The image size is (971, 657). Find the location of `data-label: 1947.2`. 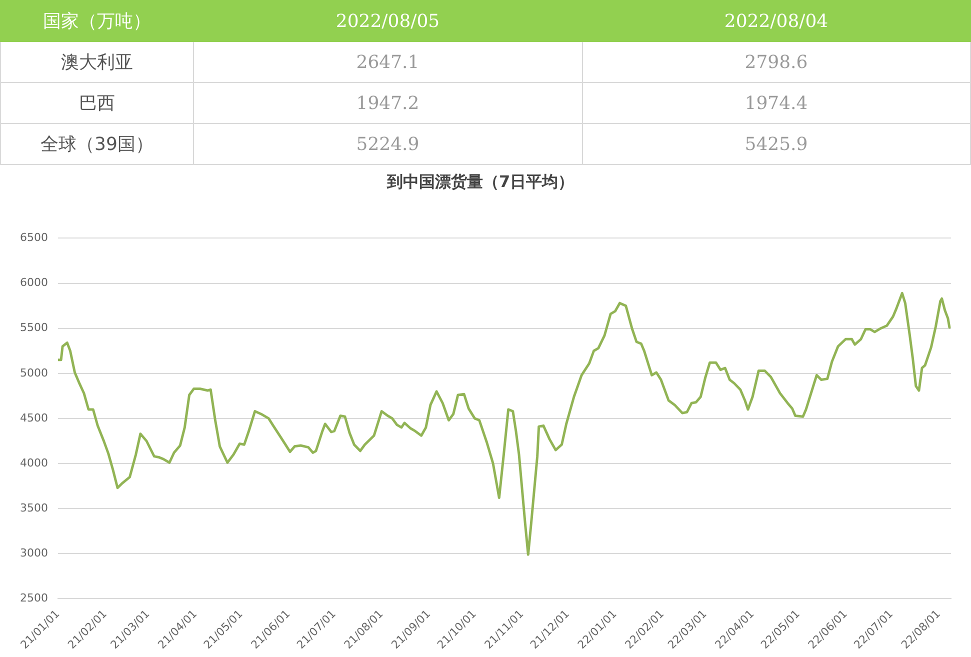

data-label: 1947.2 is located at coordinates (388, 103).